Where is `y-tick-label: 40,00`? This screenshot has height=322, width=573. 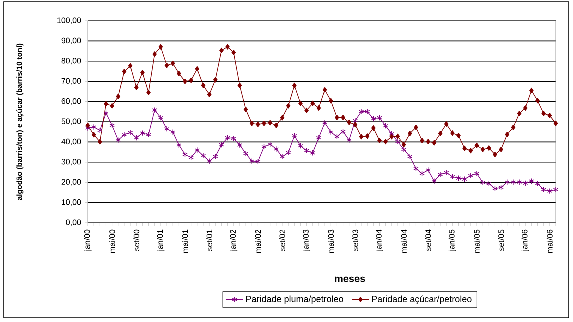
y-tick-label: 40,00 is located at coordinates (72, 142).